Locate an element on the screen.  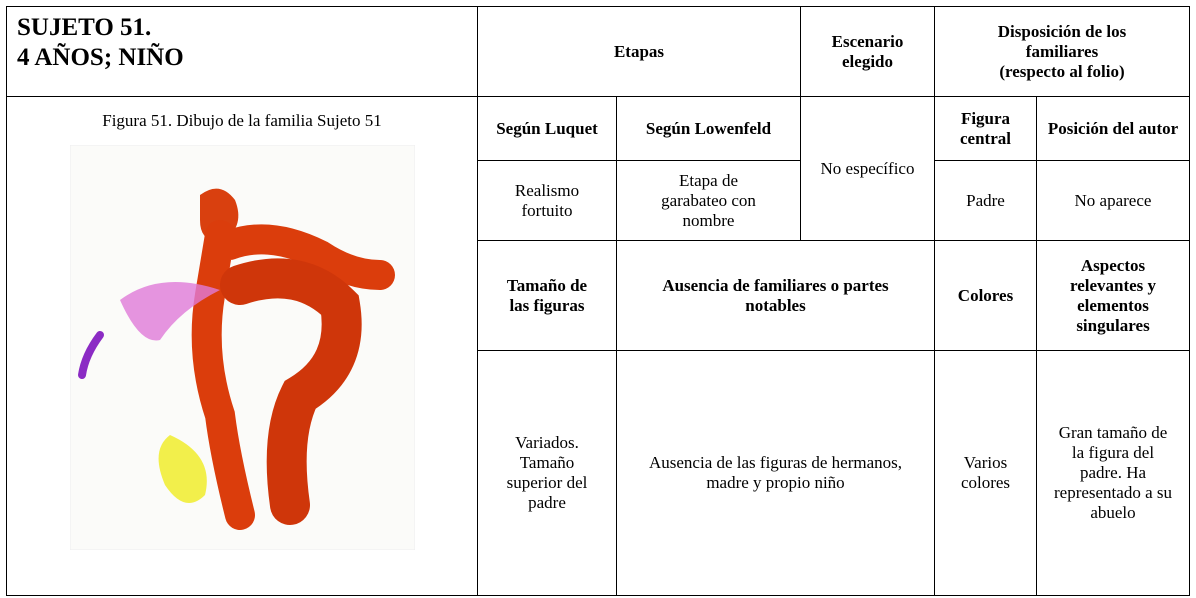
cell: Padre is located at coordinates (985, 200).